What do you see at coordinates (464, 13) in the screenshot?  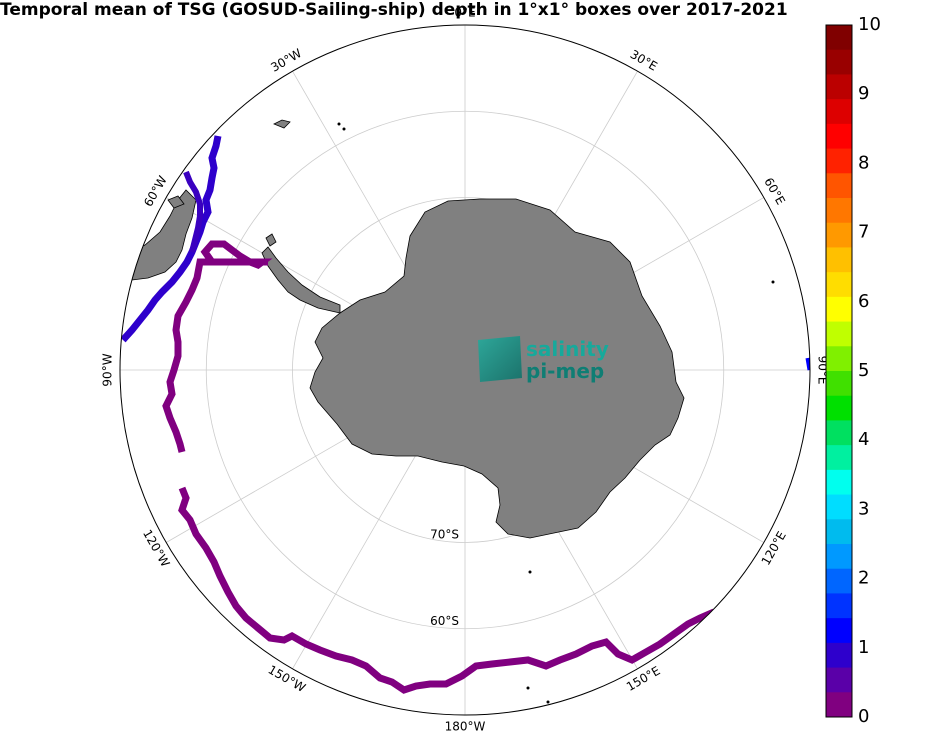 I see `meridian-label-0e: 0°E` at bounding box center [464, 13].